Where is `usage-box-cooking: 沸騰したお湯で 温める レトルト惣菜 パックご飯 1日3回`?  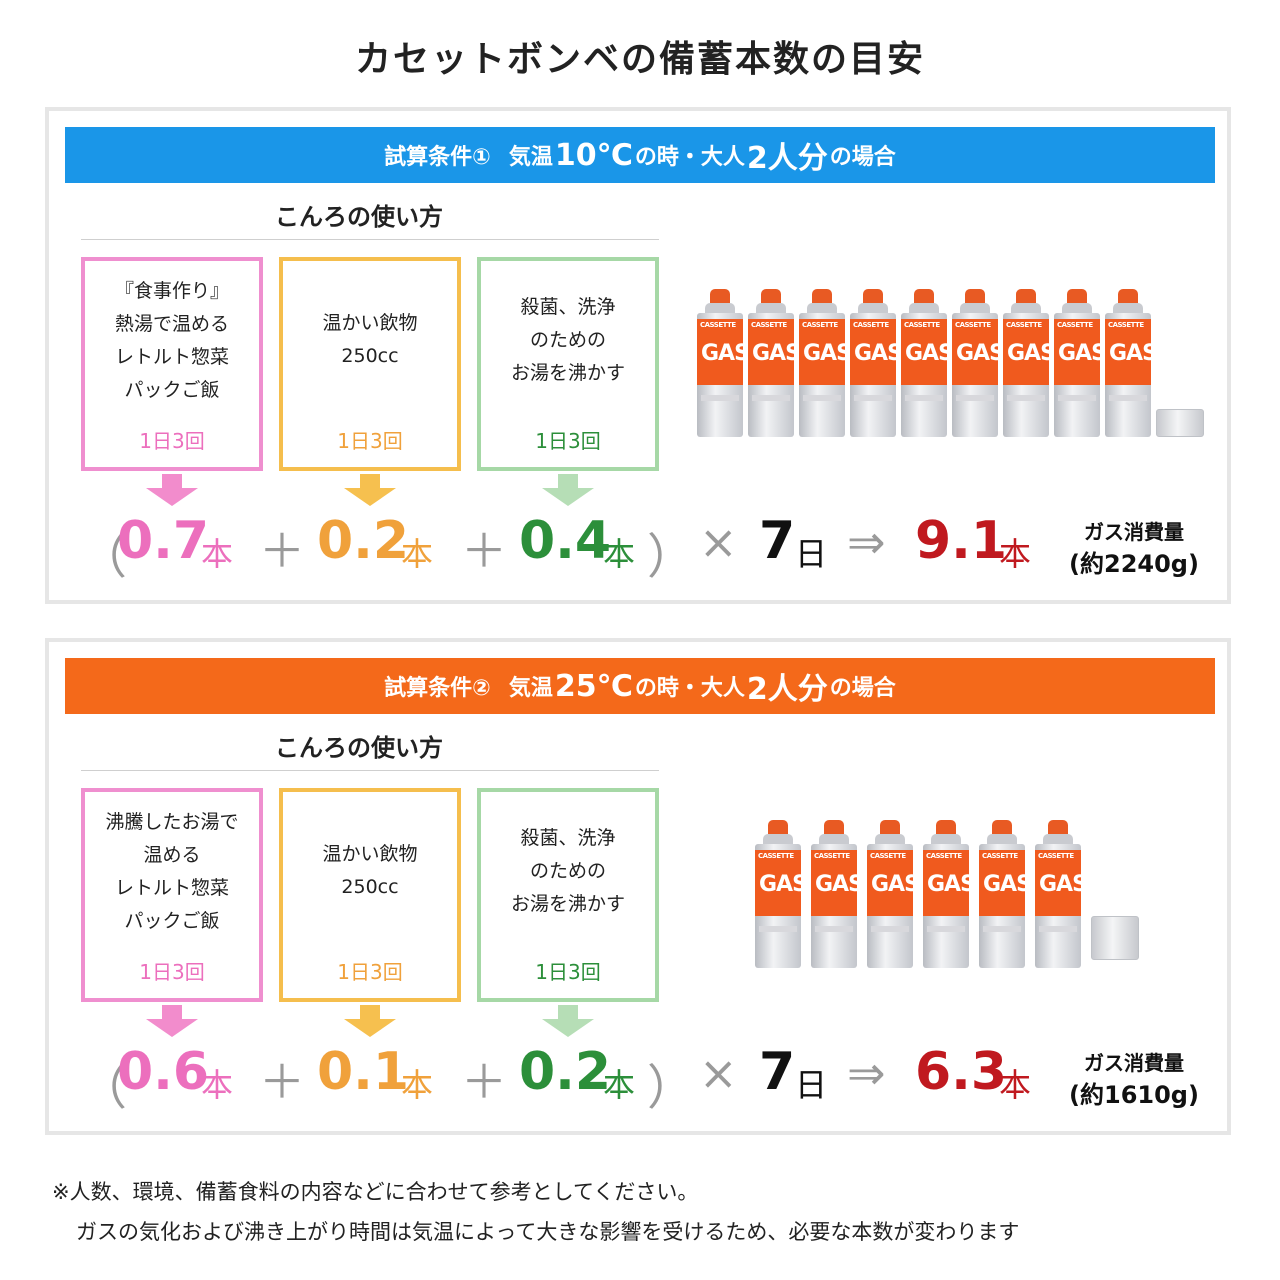 usage-box-cooking: 沸騰したお湯で 温める レトルト惣菜 パックご飯 1日3回 is located at coordinates (172, 895).